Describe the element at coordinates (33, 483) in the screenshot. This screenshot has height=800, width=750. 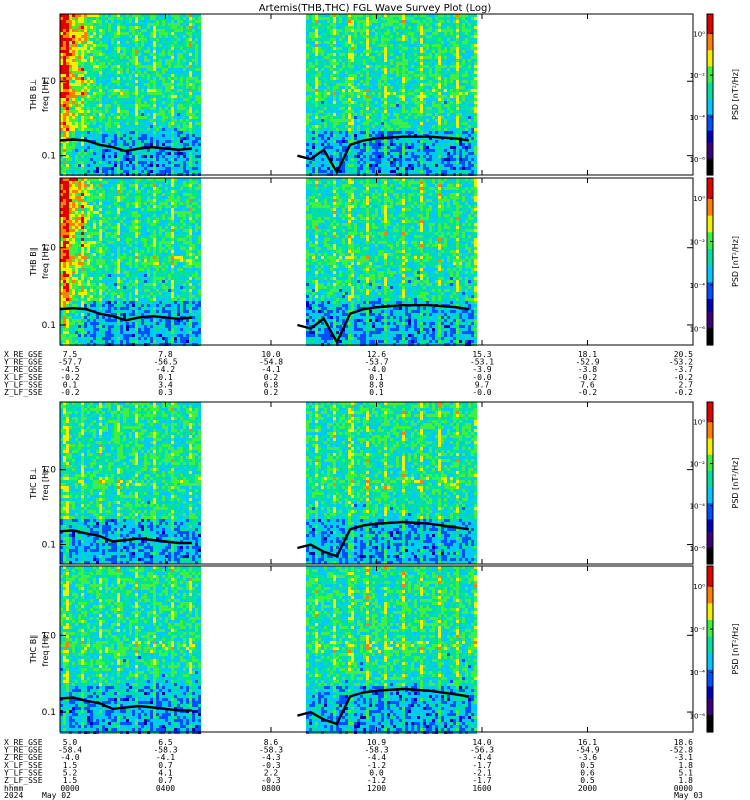
I see `y-axis-label-probe: THC B⊥` at that location.